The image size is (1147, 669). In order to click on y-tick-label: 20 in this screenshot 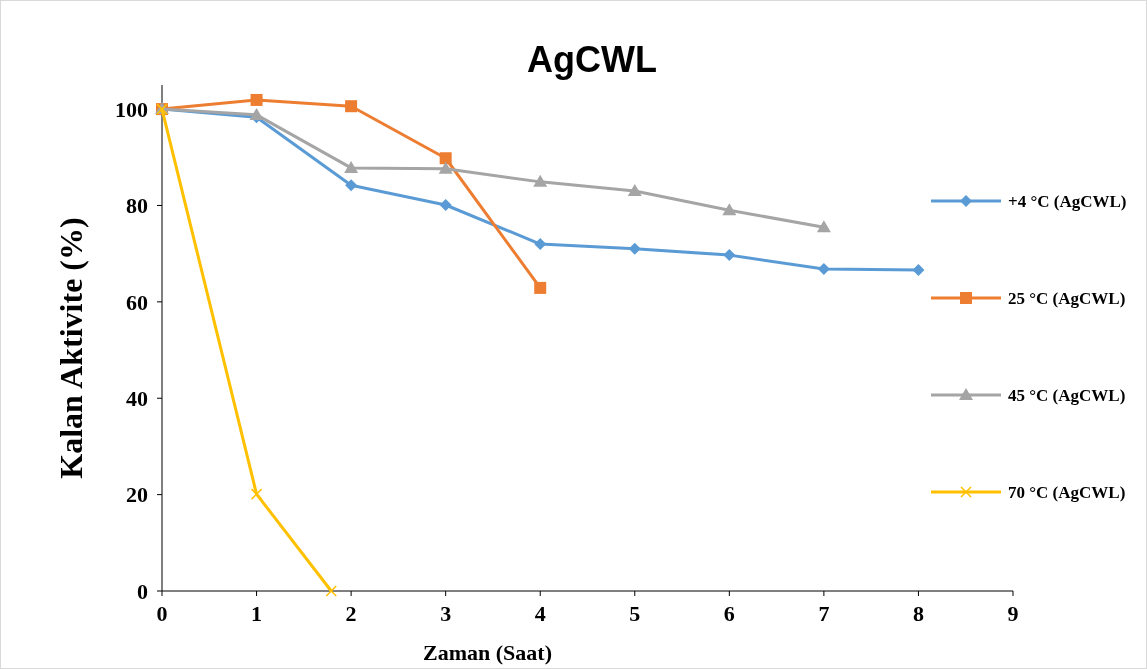, I will do `click(137, 495)`.